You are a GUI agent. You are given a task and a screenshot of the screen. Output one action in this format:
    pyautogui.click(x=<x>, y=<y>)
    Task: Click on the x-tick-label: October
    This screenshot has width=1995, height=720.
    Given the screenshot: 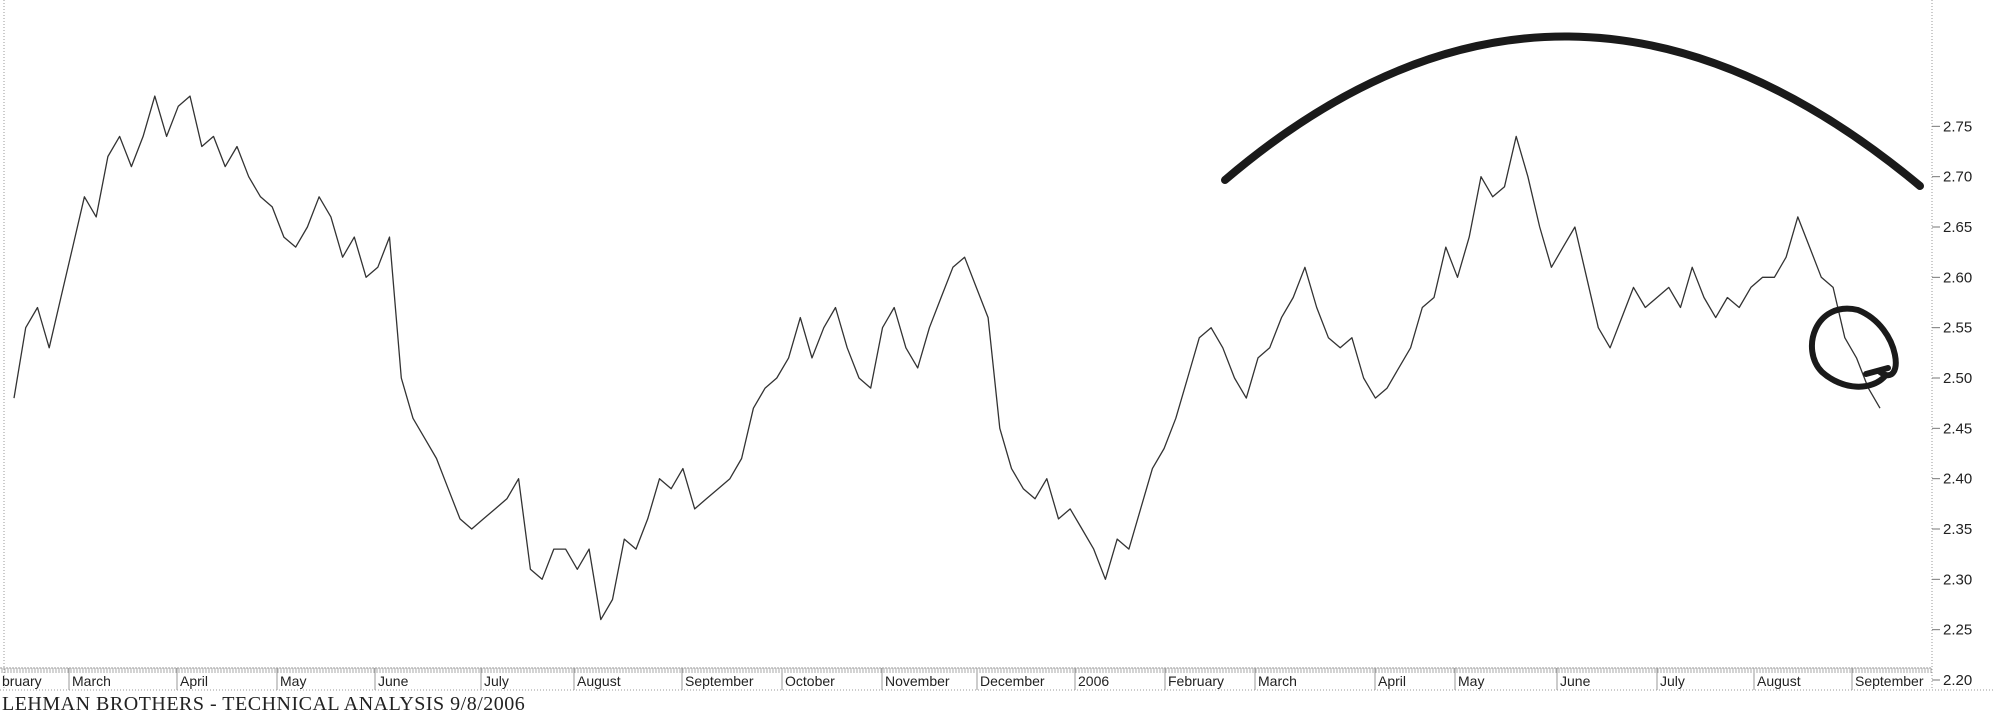 What is the action you would take?
    pyautogui.click(x=810, y=681)
    